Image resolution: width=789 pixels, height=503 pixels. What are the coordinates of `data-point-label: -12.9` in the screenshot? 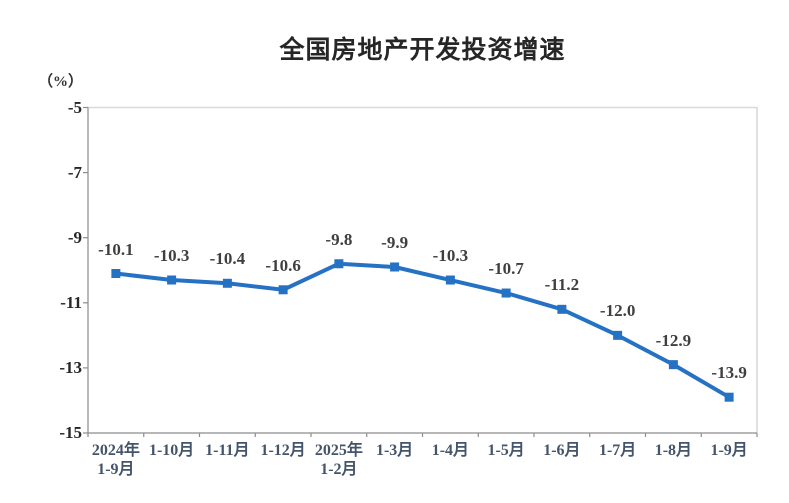 It's located at (673, 340).